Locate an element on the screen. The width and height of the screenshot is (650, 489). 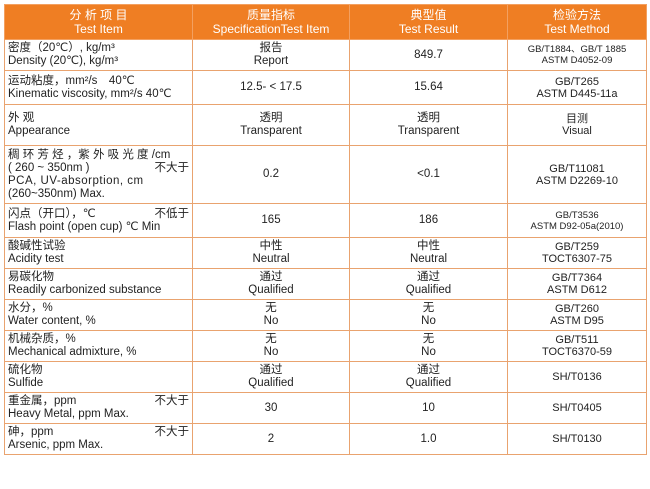
result-cell: 186 is located at coordinates (428, 220).